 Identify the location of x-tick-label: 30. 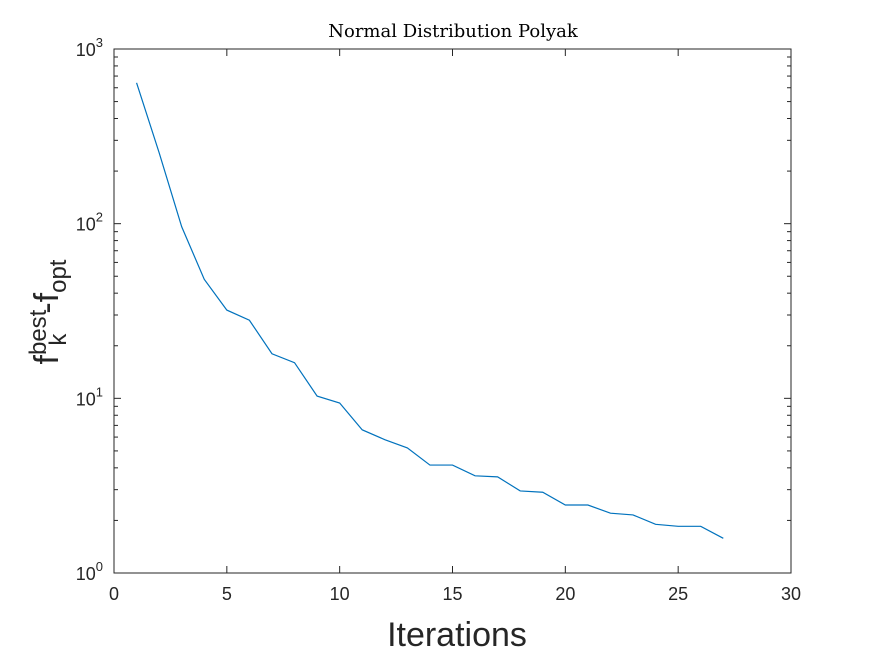
(791, 594).